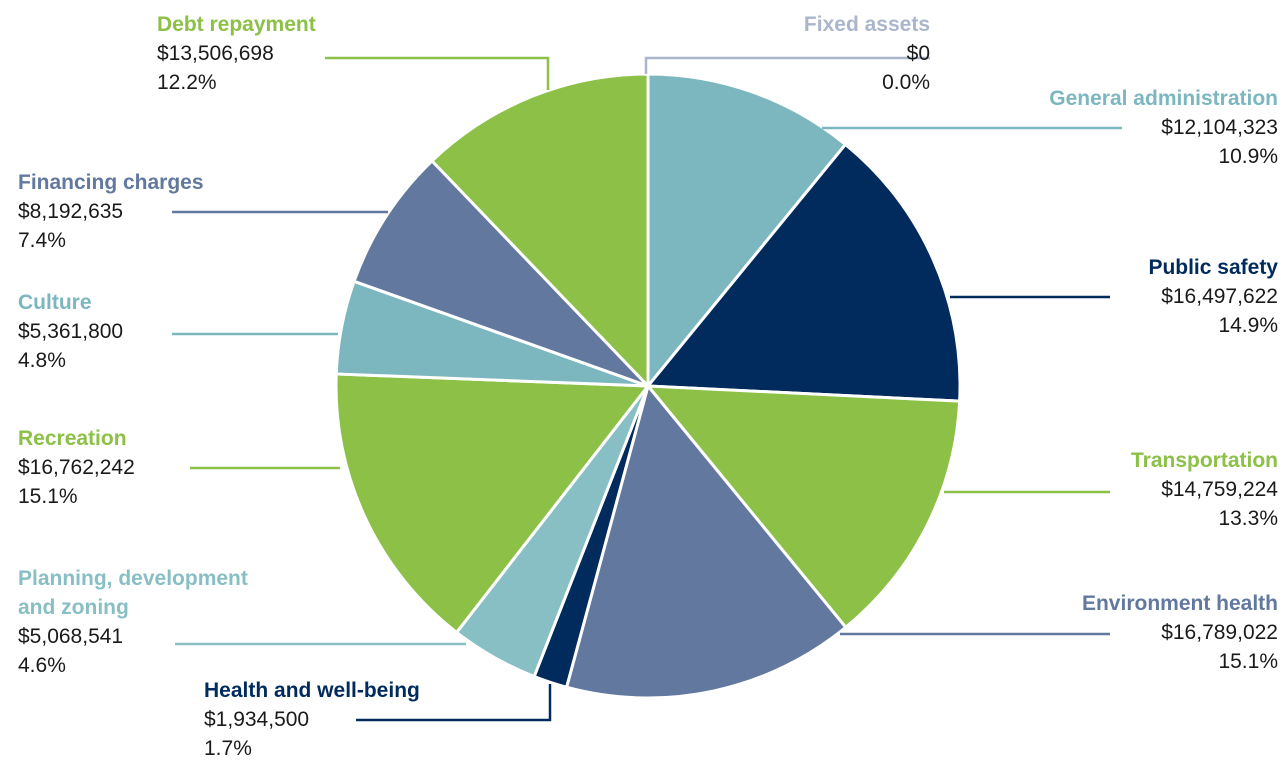  What do you see at coordinates (256, 719) in the screenshot?
I see `slice-amount-health-and-well-being: $1,934,500` at bounding box center [256, 719].